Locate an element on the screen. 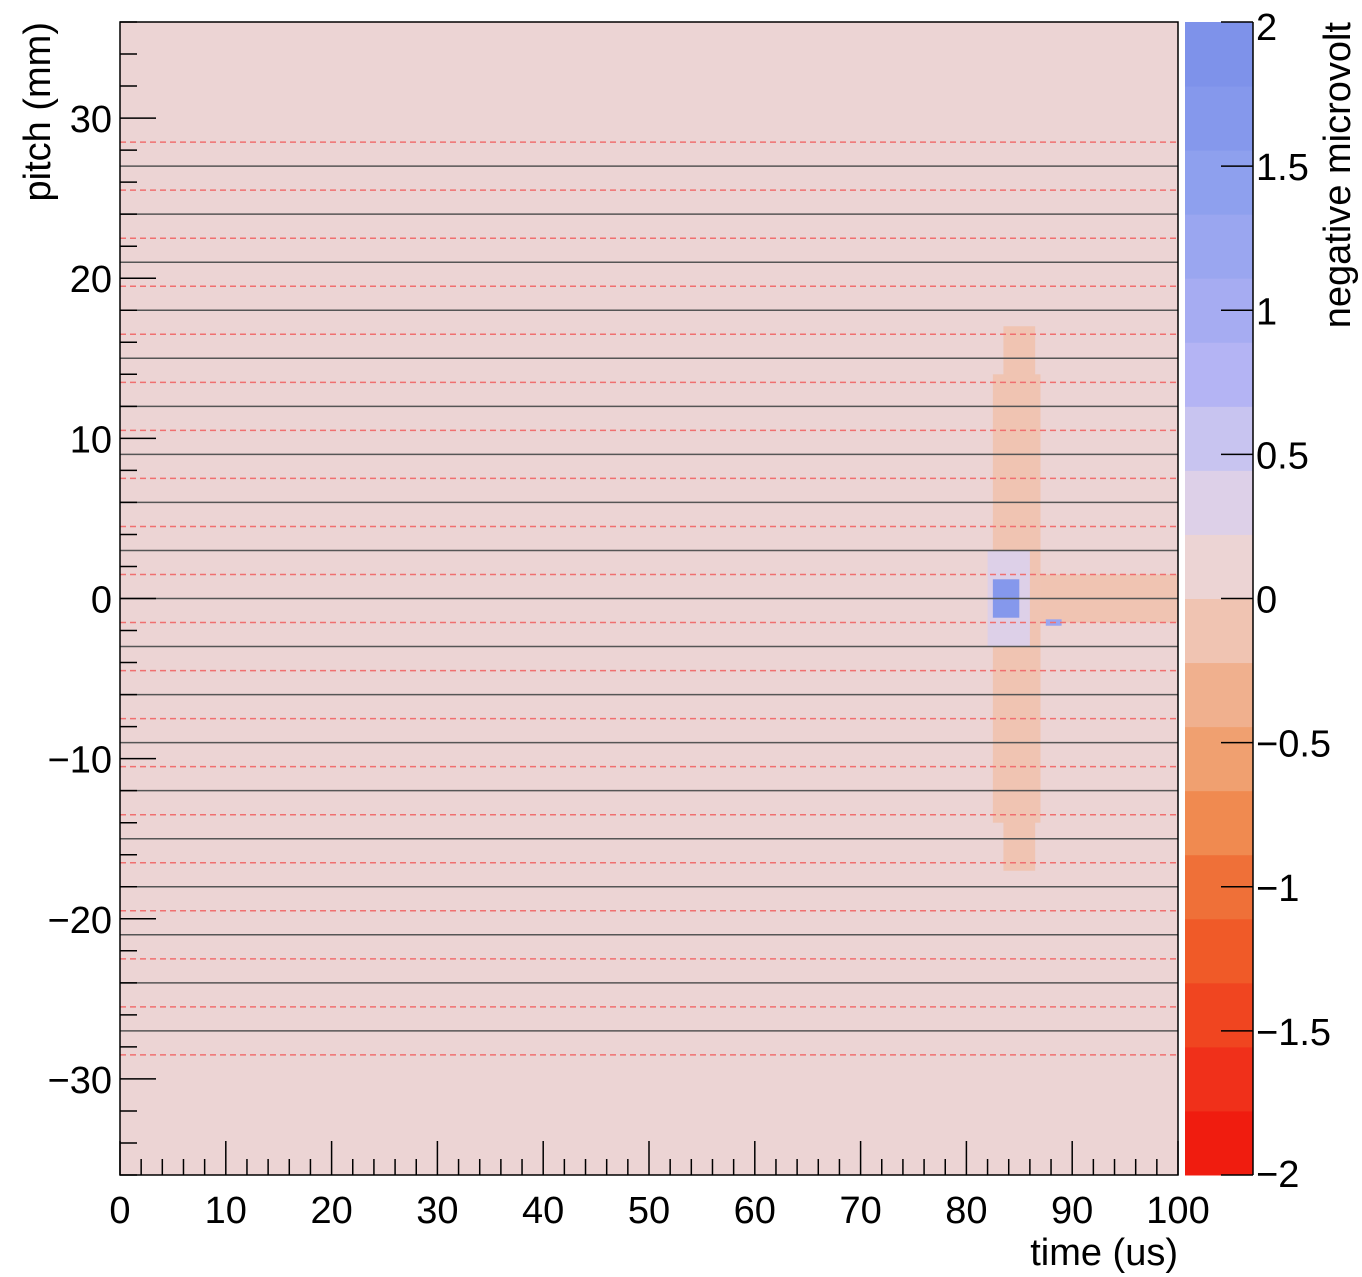  z-tick-label: −1 is located at coordinates (1277, 889).